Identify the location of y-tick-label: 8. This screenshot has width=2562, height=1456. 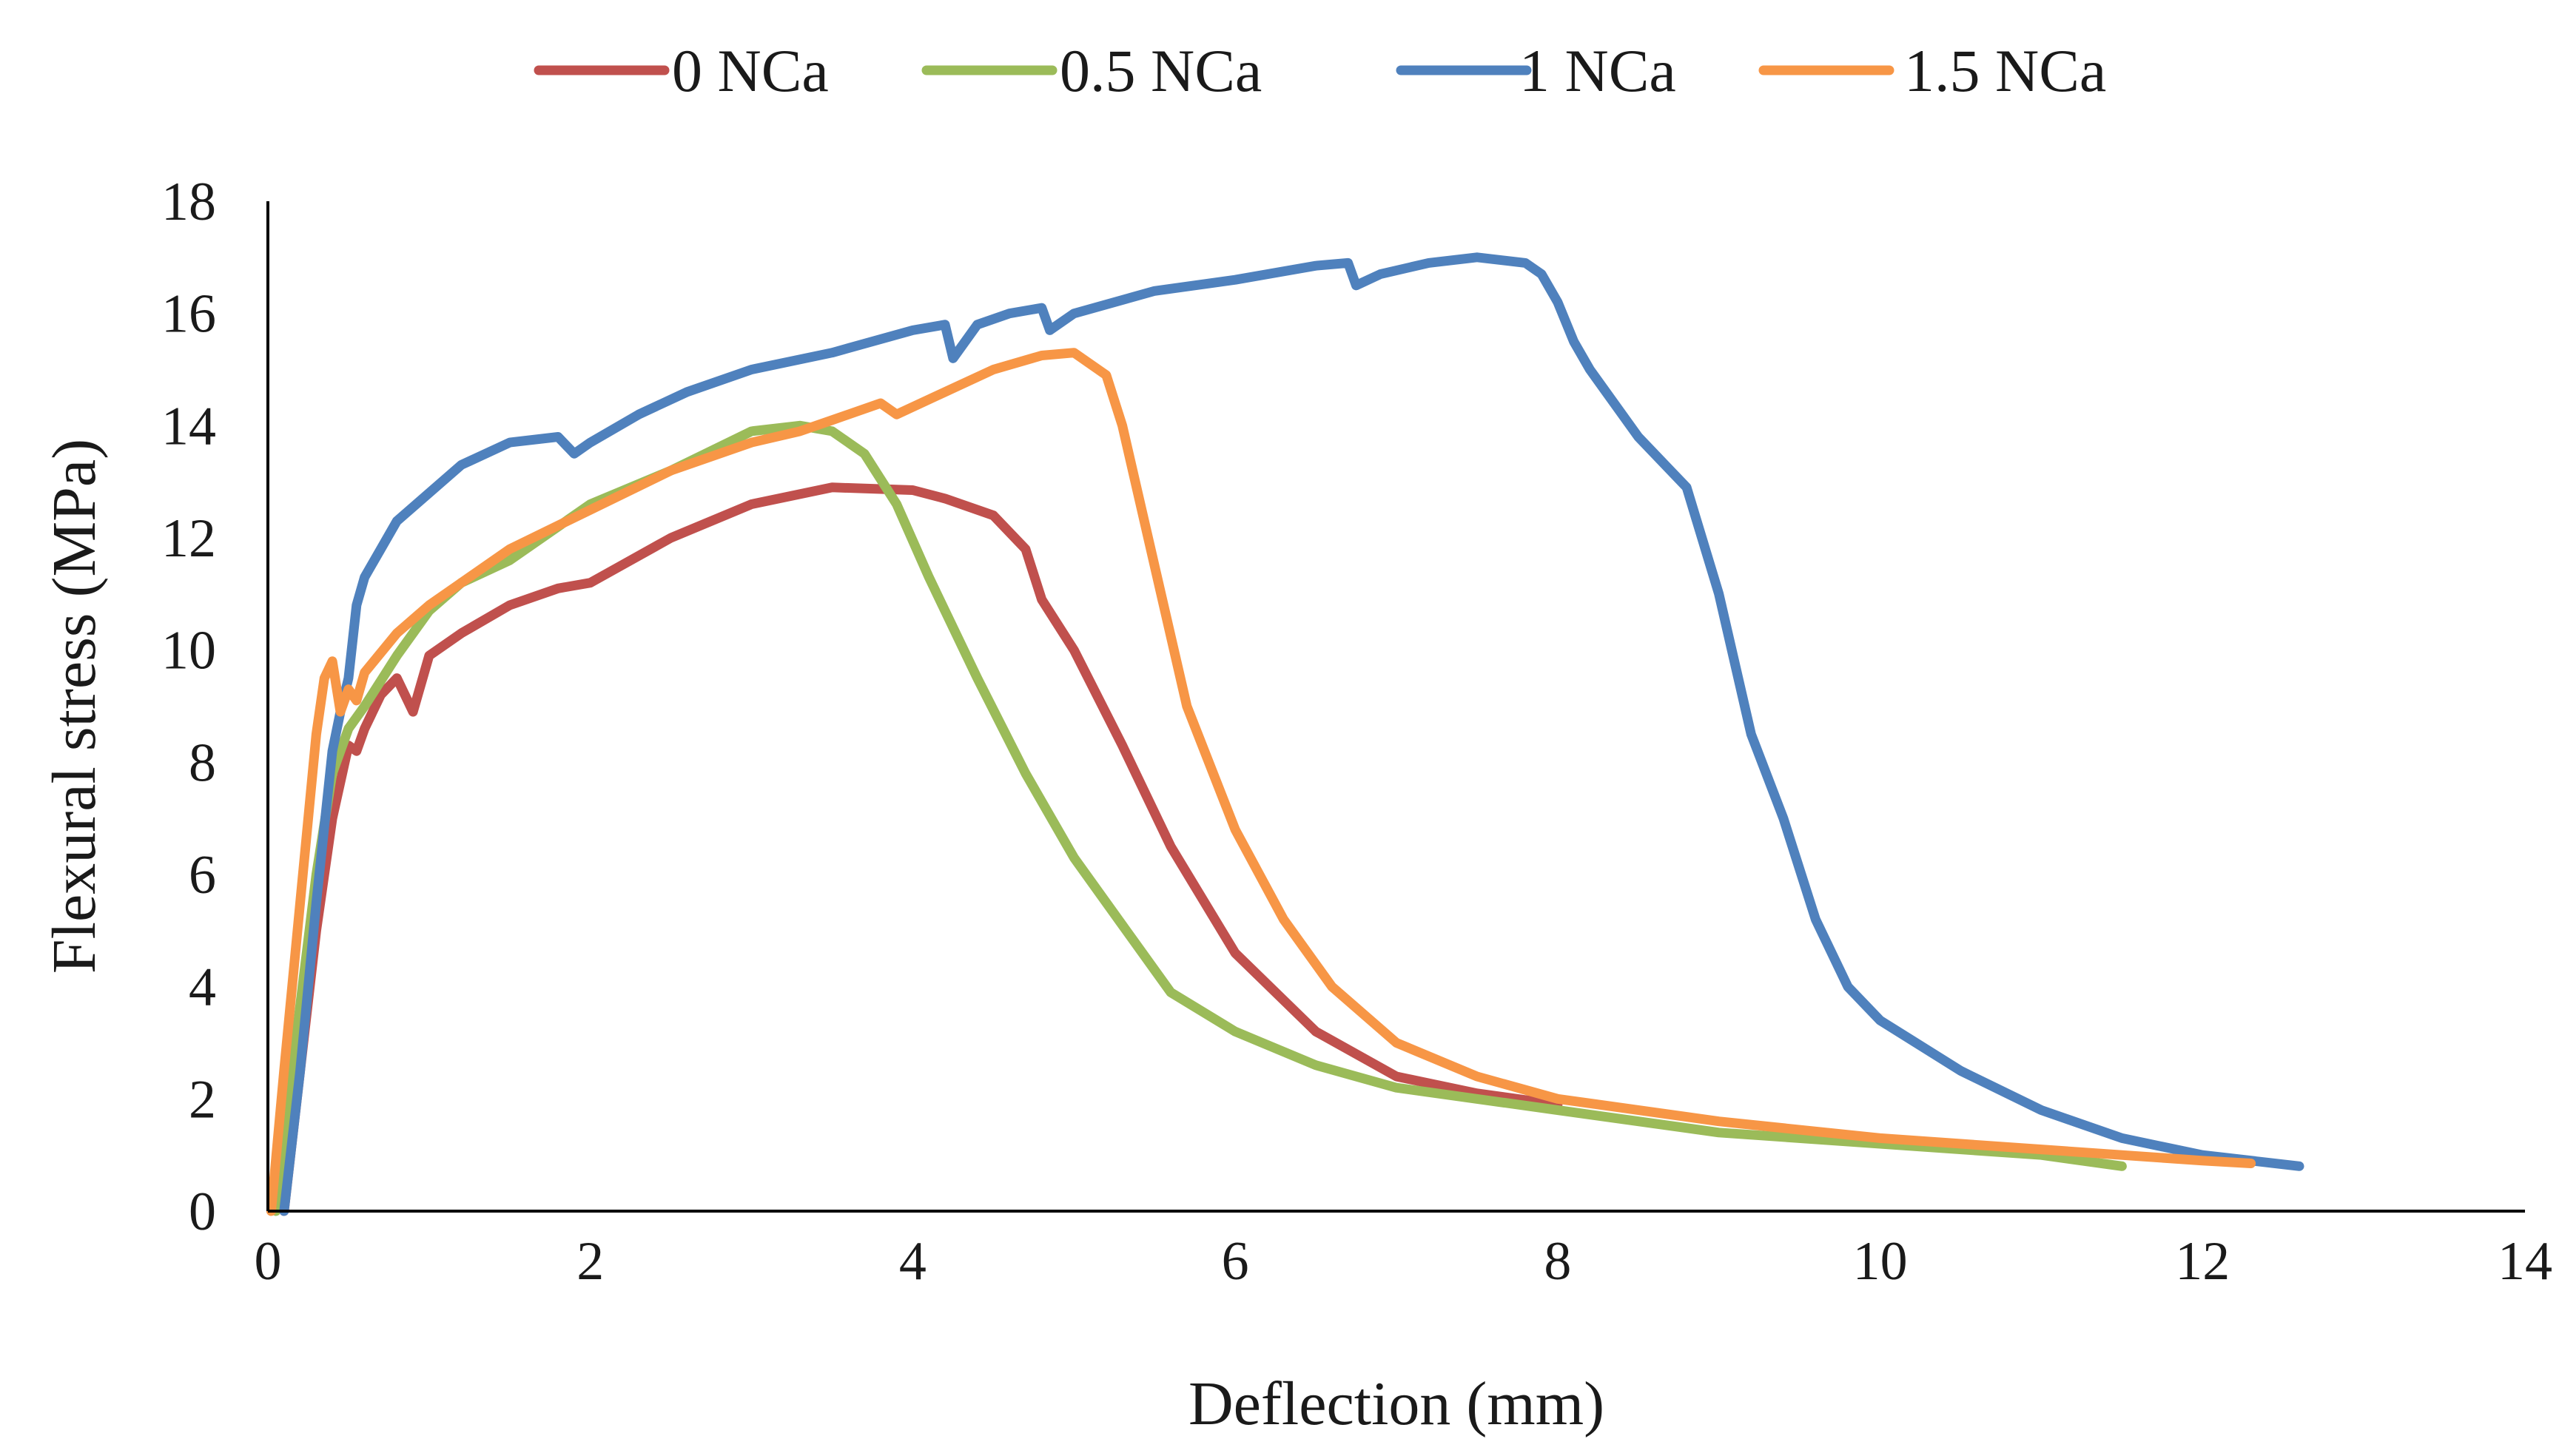
(202, 763).